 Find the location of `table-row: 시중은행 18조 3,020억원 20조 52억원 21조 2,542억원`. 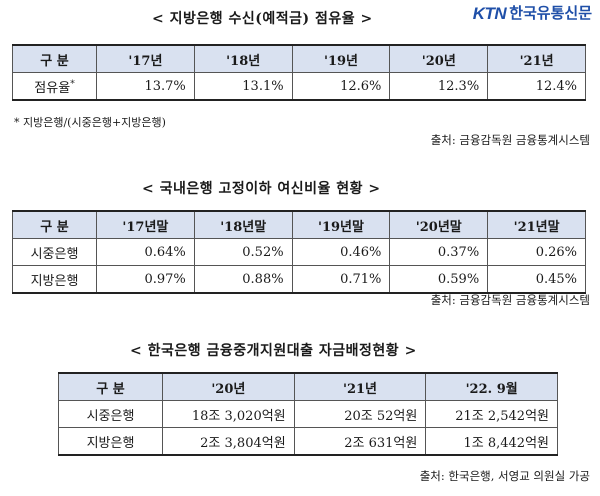

table-row: 시중은행 18조 3,020억원 20조 52억원 21조 2,542억원 is located at coordinates (308, 414).